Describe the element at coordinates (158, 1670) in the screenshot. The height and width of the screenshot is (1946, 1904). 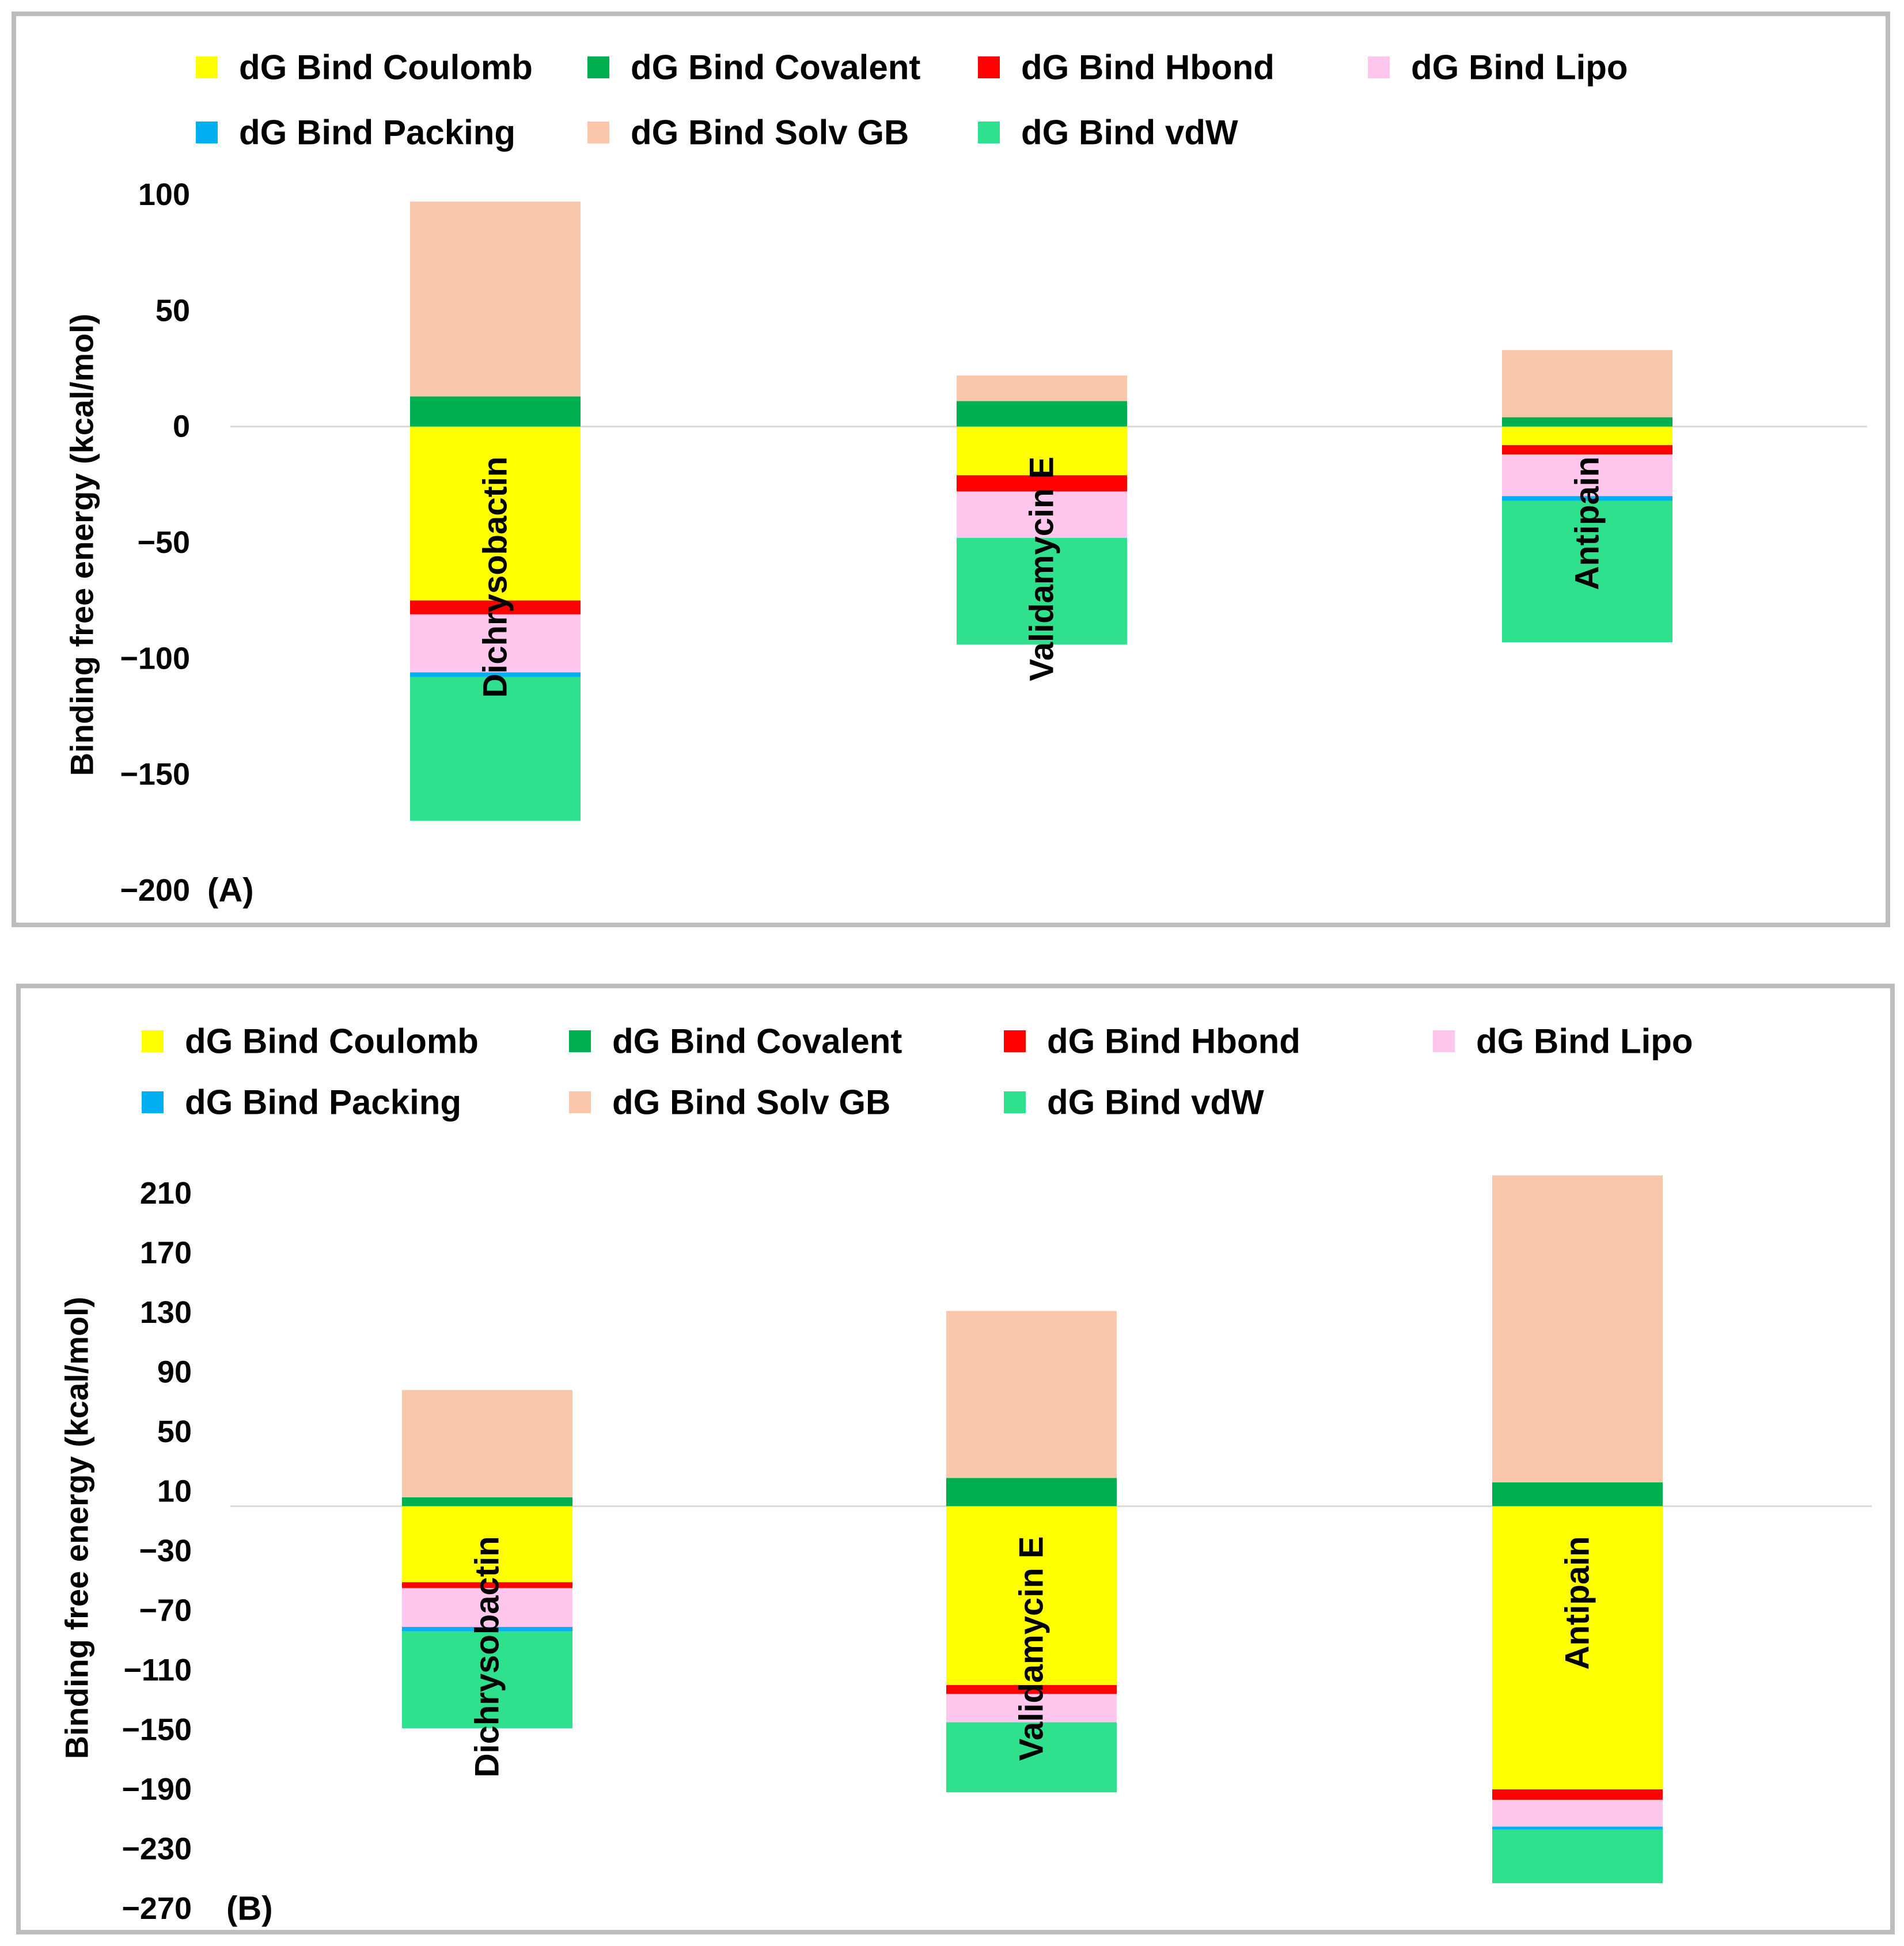
I see `y-tick-label: −110` at that location.